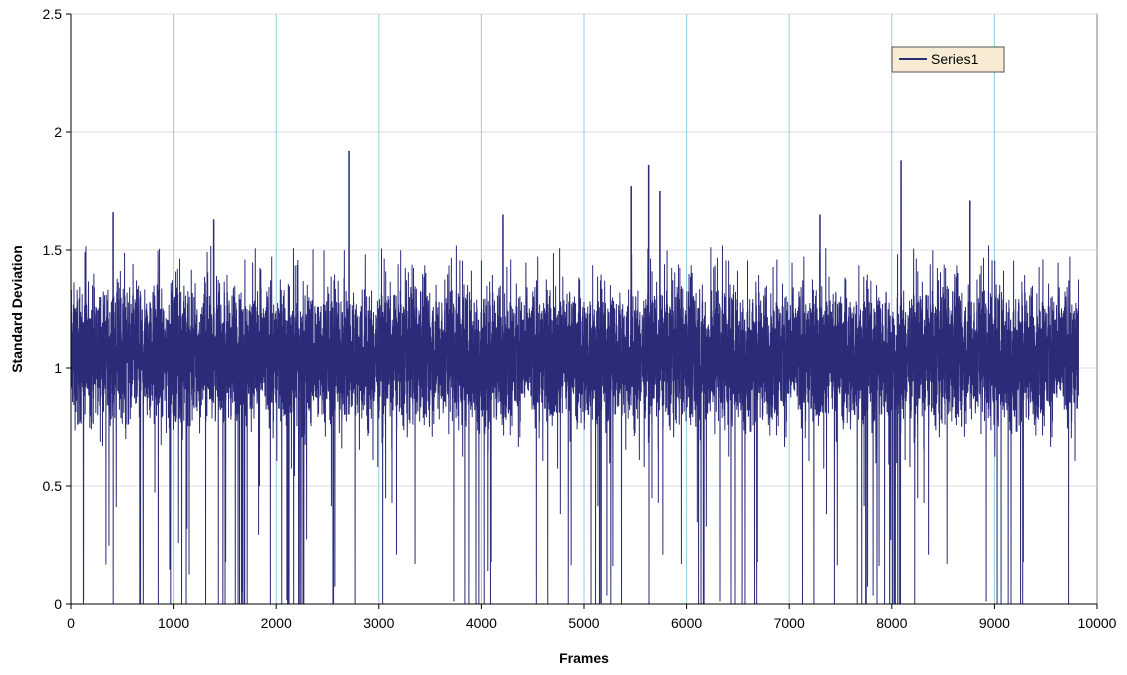 This screenshot has height=675, width=1127. Describe the element at coordinates (789, 623) in the screenshot. I see `x-tick-label: 7000` at that location.